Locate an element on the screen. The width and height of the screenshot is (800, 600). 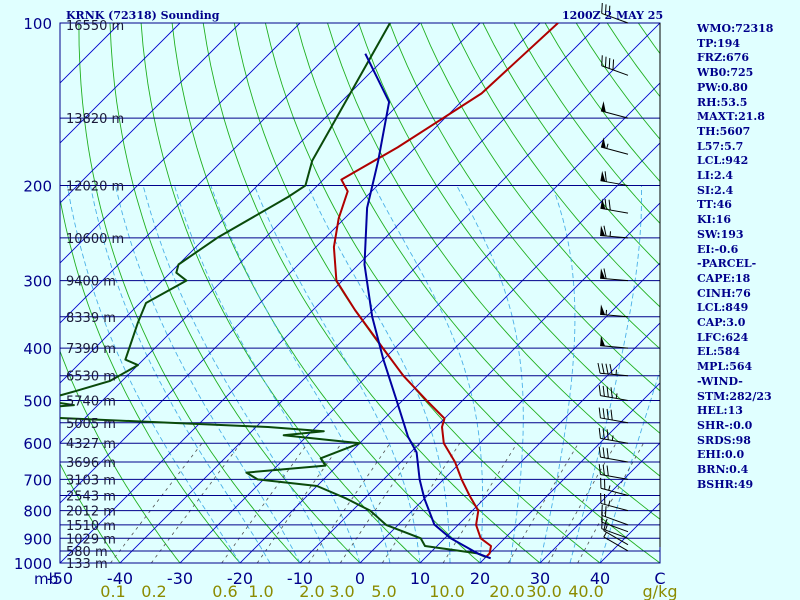
sounding-index-line: L57:5.7 is located at coordinates (720, 146).